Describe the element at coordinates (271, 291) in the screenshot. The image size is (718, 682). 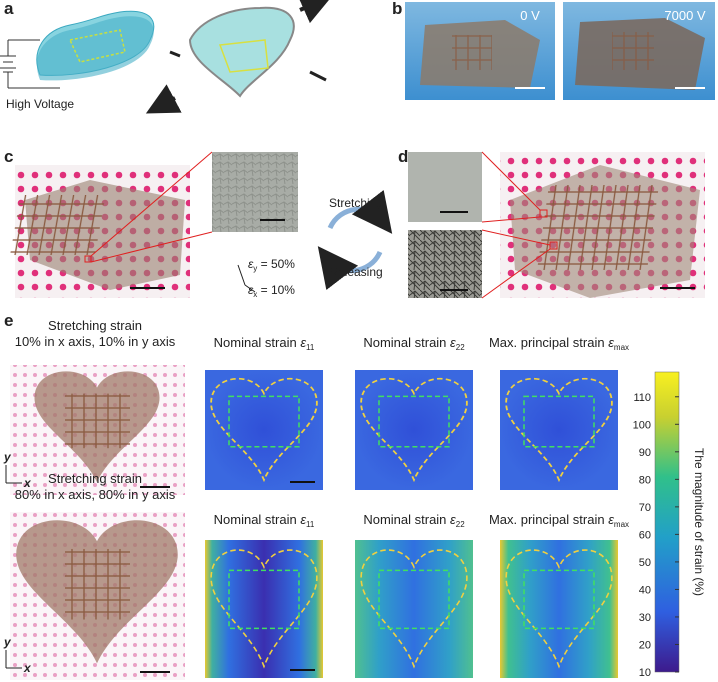
I see `strain-x: εx = 10%` at that location.